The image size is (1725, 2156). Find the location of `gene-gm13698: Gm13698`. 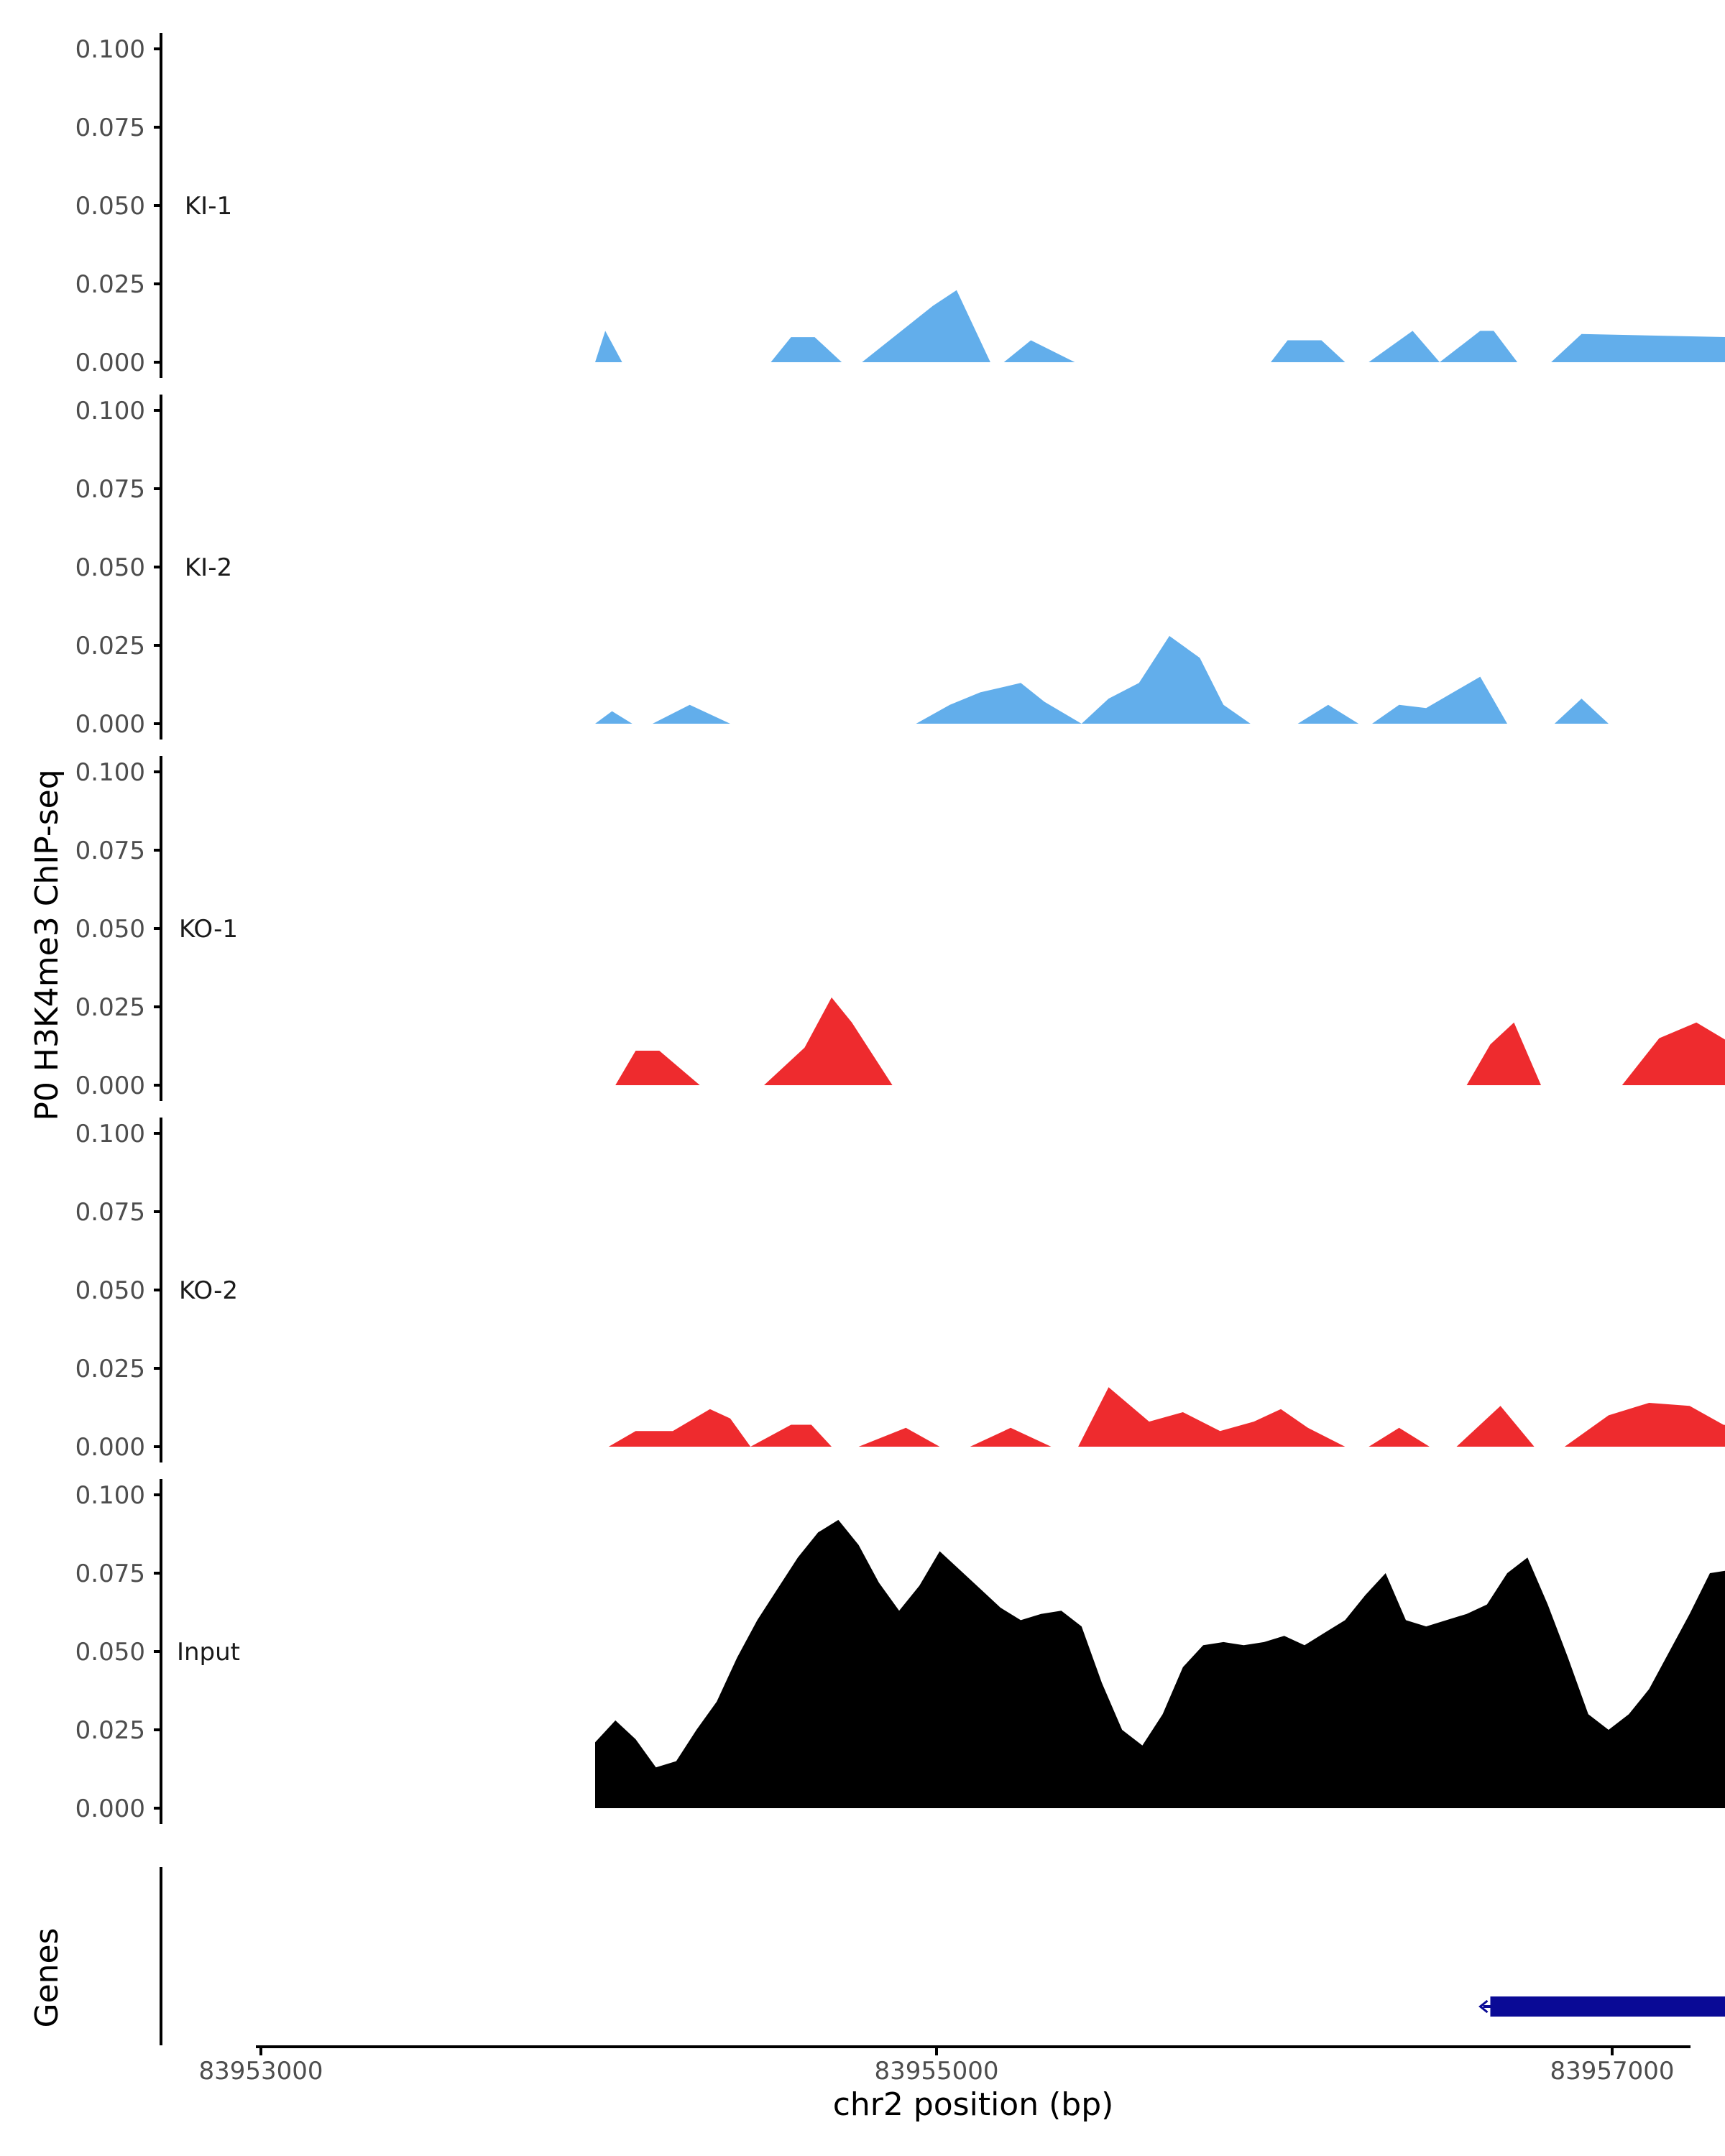

gene-gm13698: Gm13698 is located at coordinates (1601, 2006).